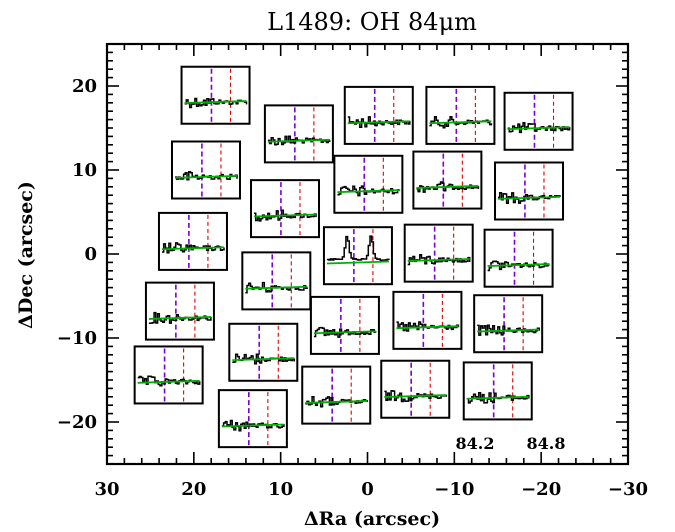 Image resolution: width=675 pixels, height=532 pixels. What do you see at coordinates (372, 22) in the screenshot?
I see `chart-title: L1489: OH 84μm` at bounding box center [372, 22].